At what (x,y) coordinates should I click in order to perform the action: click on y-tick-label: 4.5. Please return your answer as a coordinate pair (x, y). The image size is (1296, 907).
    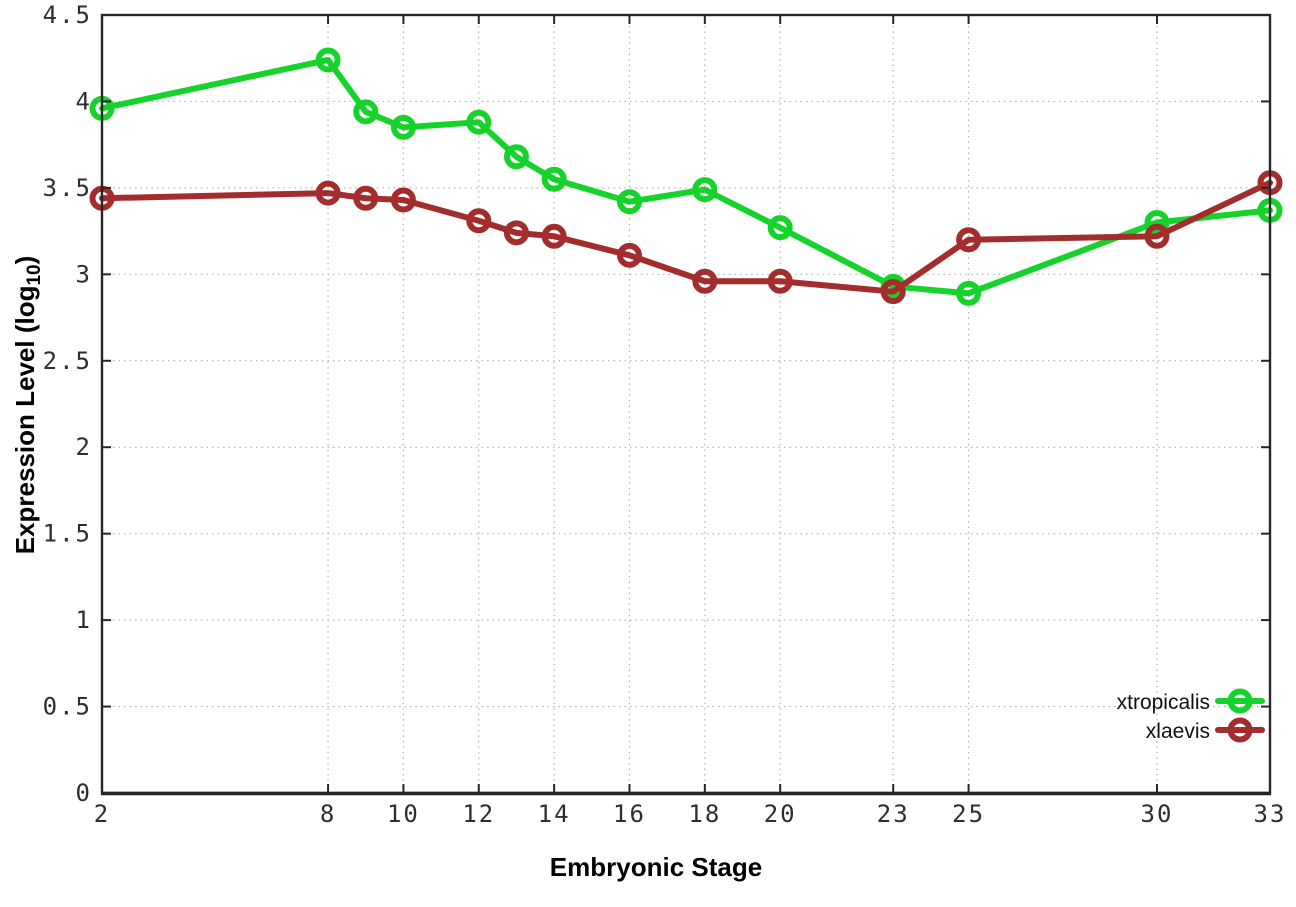
    Looking at the image, I should click on (67, 15).